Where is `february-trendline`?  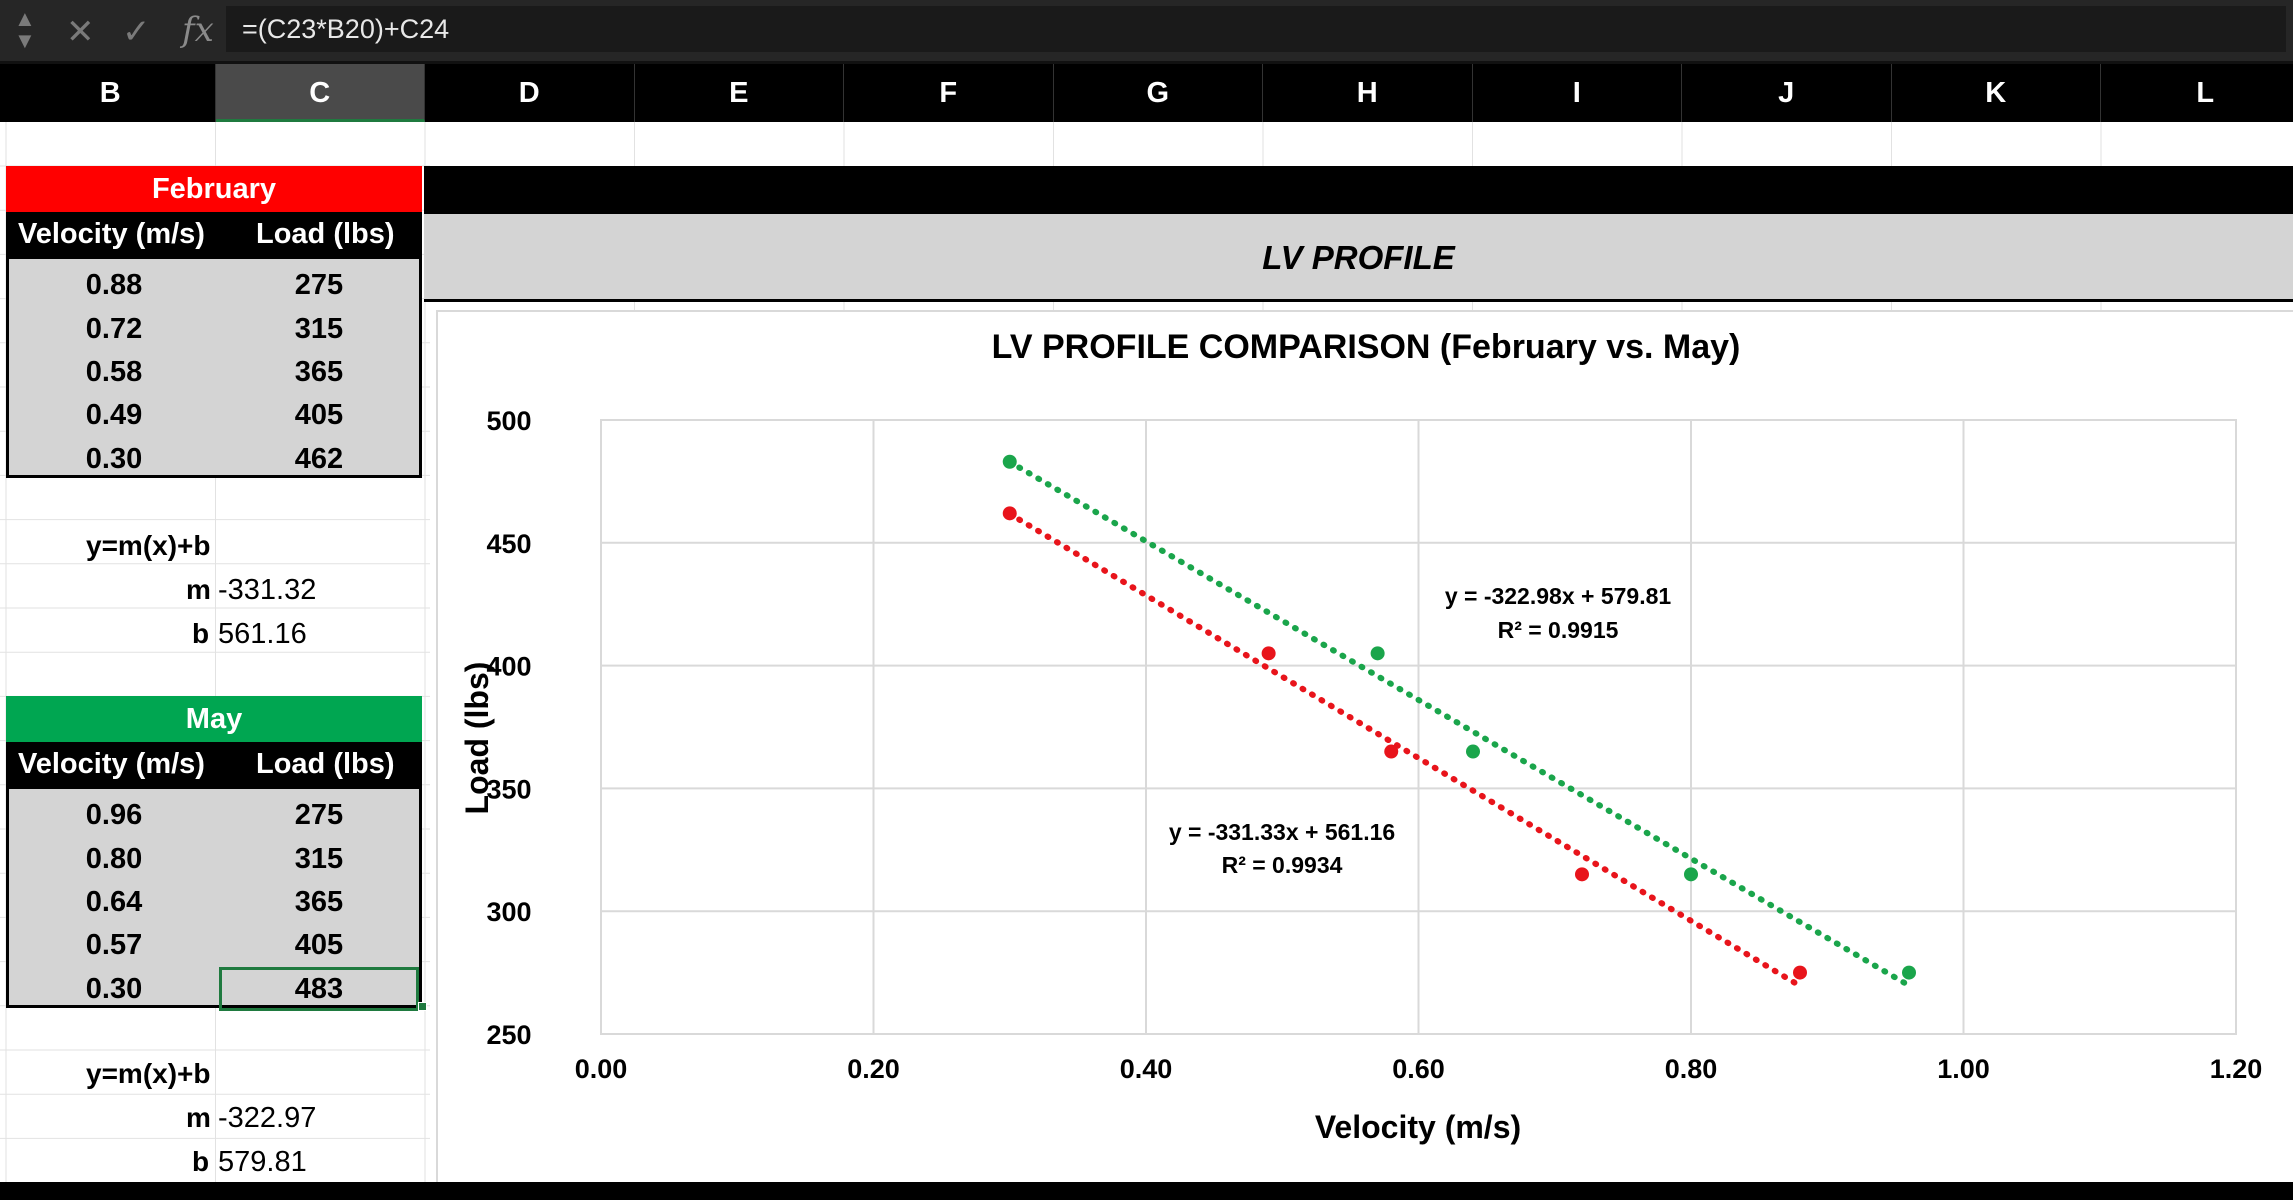 february-trendline is located at coordinates (1404, 749).